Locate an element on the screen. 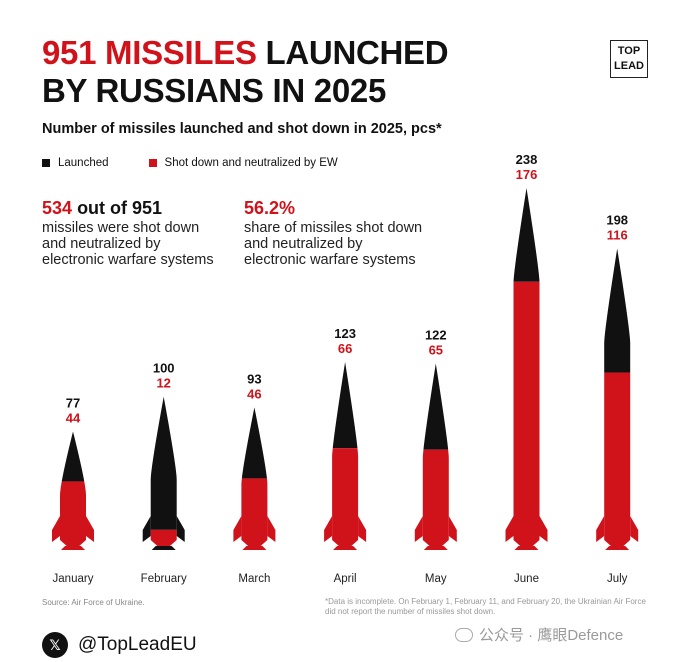  nozzle-may is located at coordinates (435, 548).